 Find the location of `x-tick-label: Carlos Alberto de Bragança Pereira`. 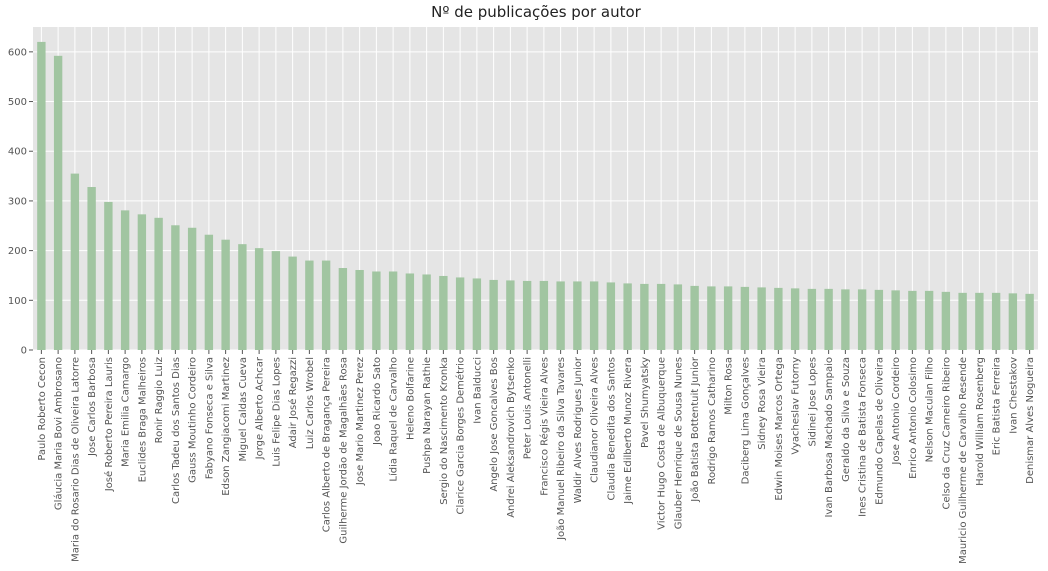

x-tick-label: Carlos Alberto de Bragança Pereira is located at coordinates (327, 444).